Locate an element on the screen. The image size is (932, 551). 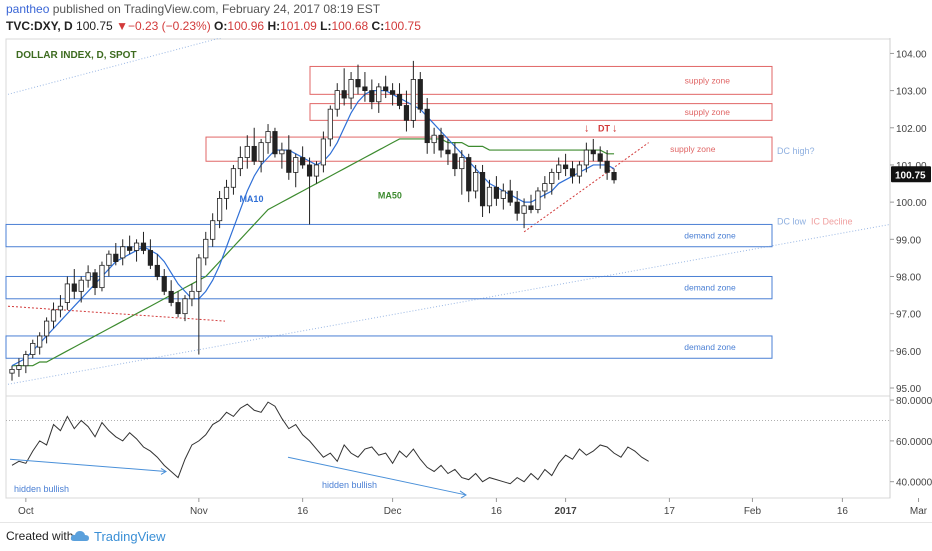
ma10-label: MA10 is located at coordinates (251, 199).